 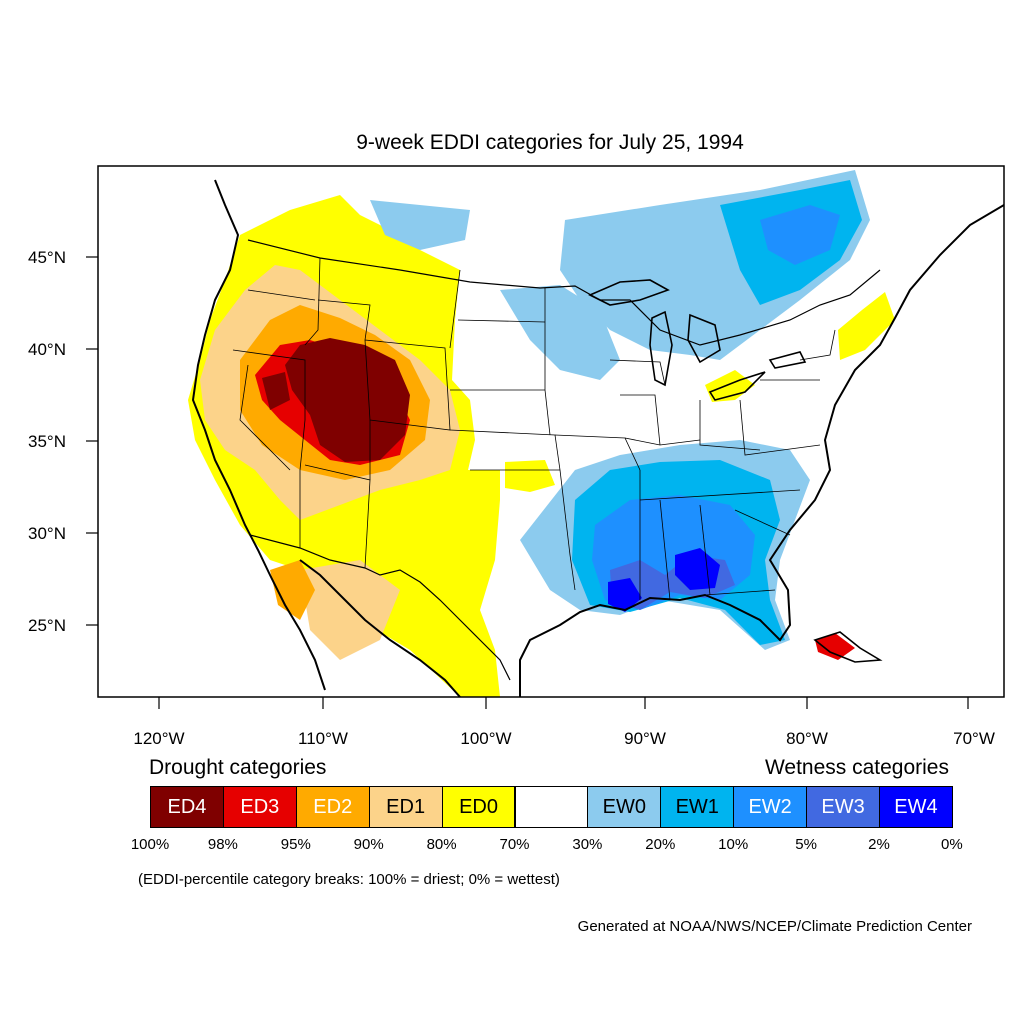 What do you see at coordinates (323, 738) in the screenshot?
I see `lon-label-110w: 110°W` at bounding box center [323, 738].